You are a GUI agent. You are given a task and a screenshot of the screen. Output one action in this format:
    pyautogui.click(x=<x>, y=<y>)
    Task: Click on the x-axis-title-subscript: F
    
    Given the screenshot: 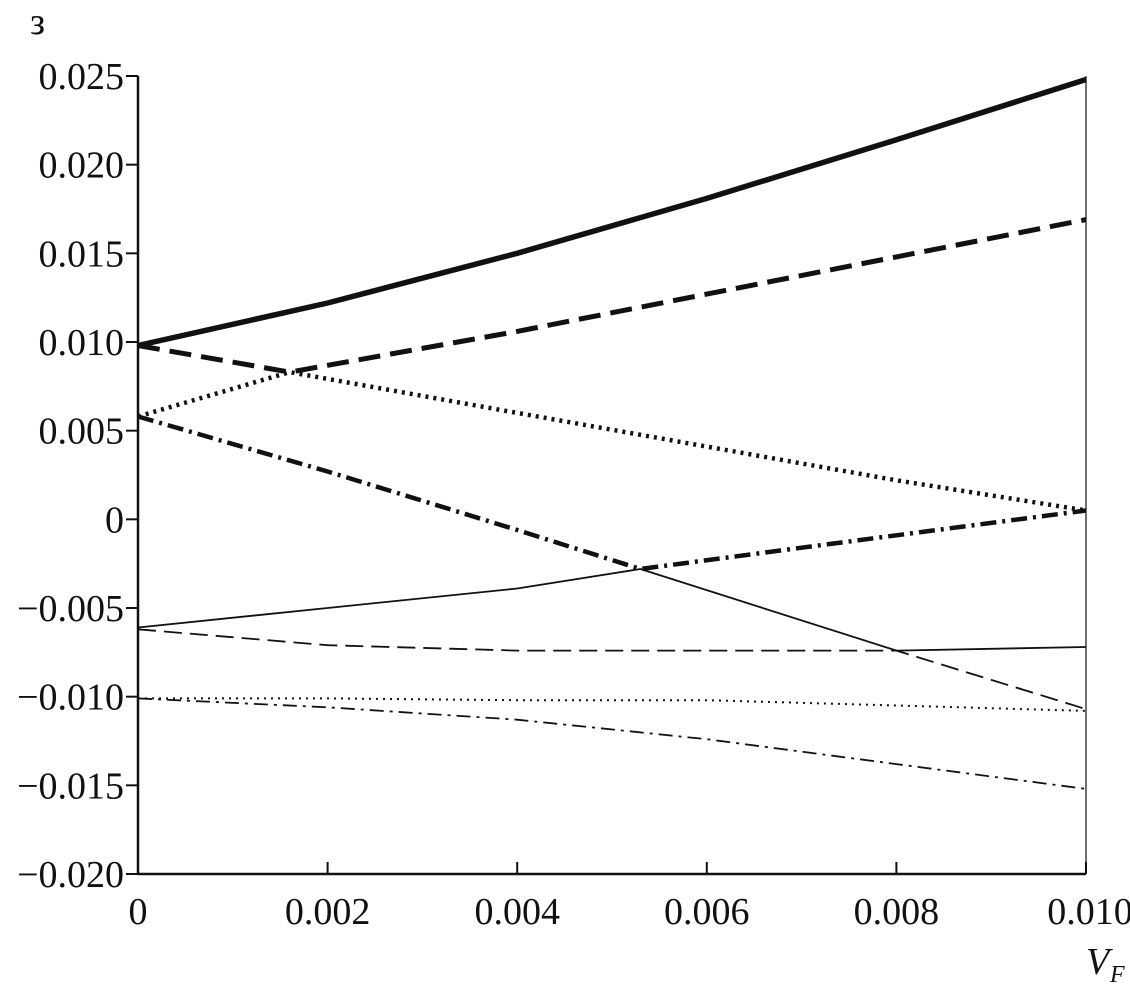 What is the action you would take?
    pyautogui.click(x=1117, y=975)
    